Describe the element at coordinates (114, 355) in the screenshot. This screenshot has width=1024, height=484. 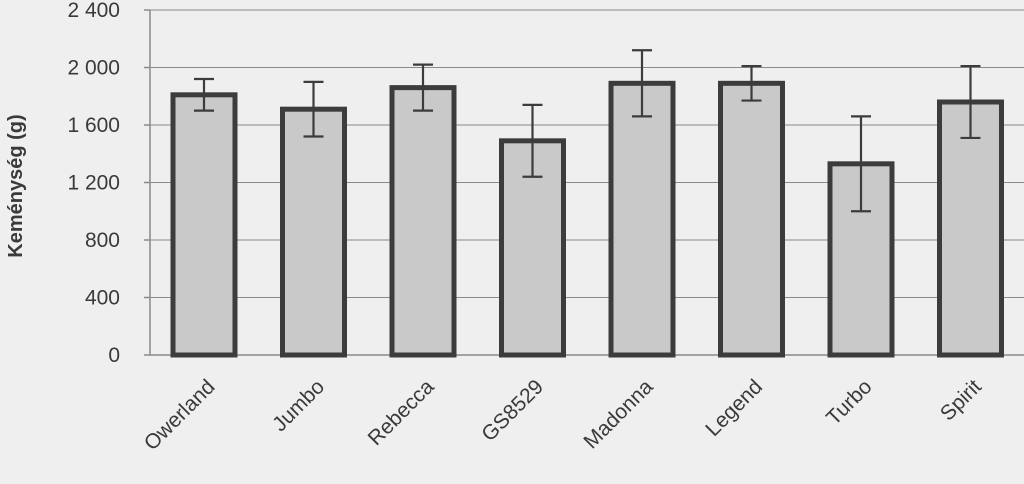
I see `y-tick-label: 0` at that location.